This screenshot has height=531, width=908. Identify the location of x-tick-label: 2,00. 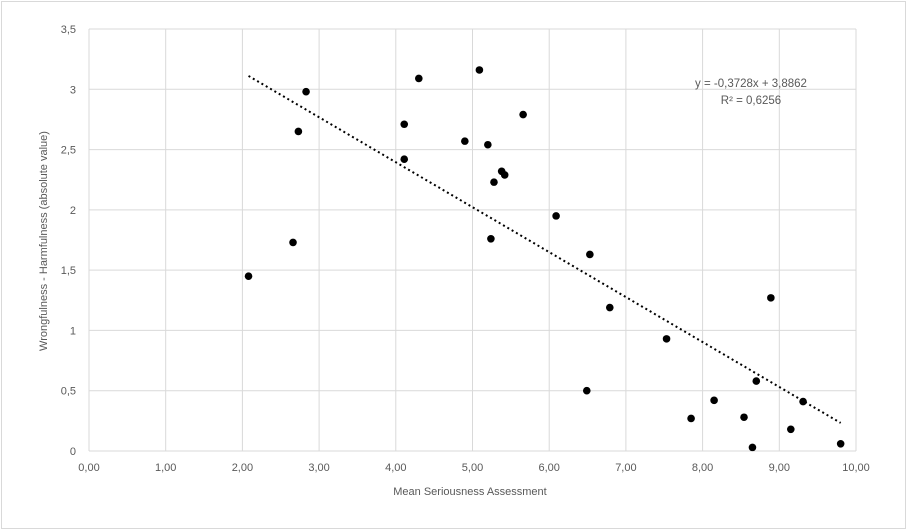
(242, 468).